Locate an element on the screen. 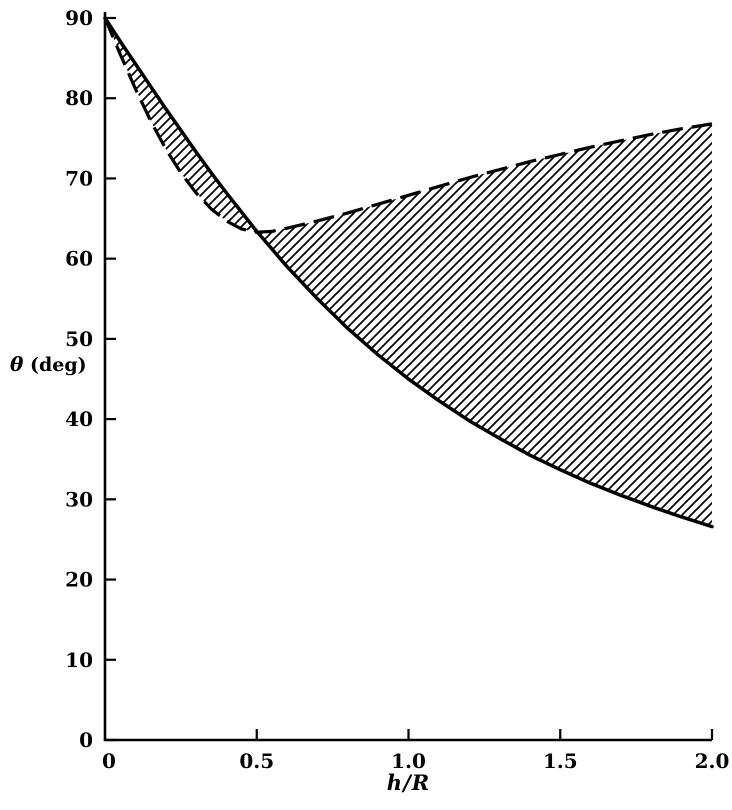 This screenshot has height=810, width=732. y-tick-label: 30 is located at coordinates (79, 499).